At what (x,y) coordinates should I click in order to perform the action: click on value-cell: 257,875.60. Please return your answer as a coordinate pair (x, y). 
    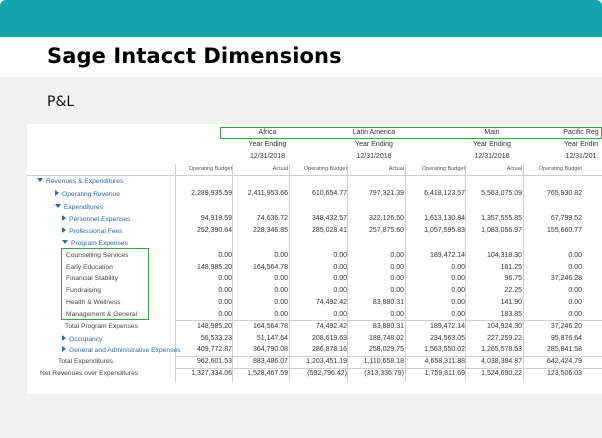
    Looking at the image, I should click on (386, 230).